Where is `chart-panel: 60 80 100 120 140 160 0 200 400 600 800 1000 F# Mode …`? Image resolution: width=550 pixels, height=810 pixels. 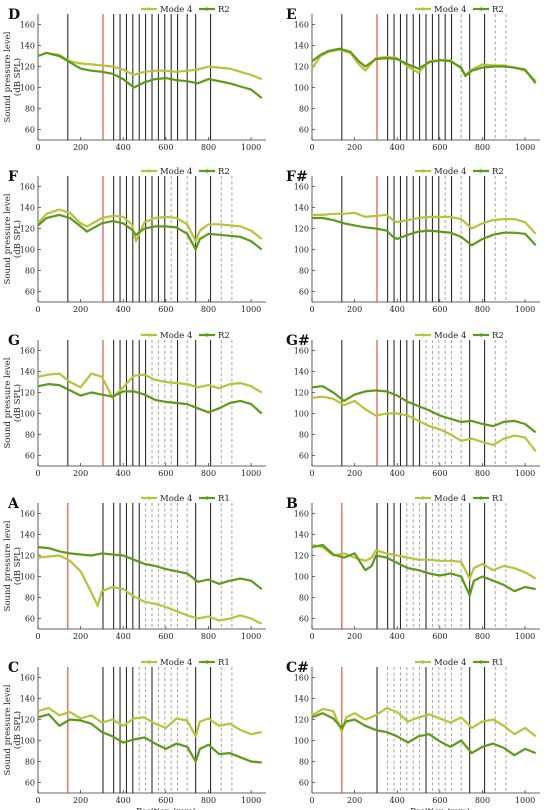 chart-panel: 60 80 100 120 140 160 0 200 400 600 800 1000 F# Mode … is located at coordinates (413, 240).